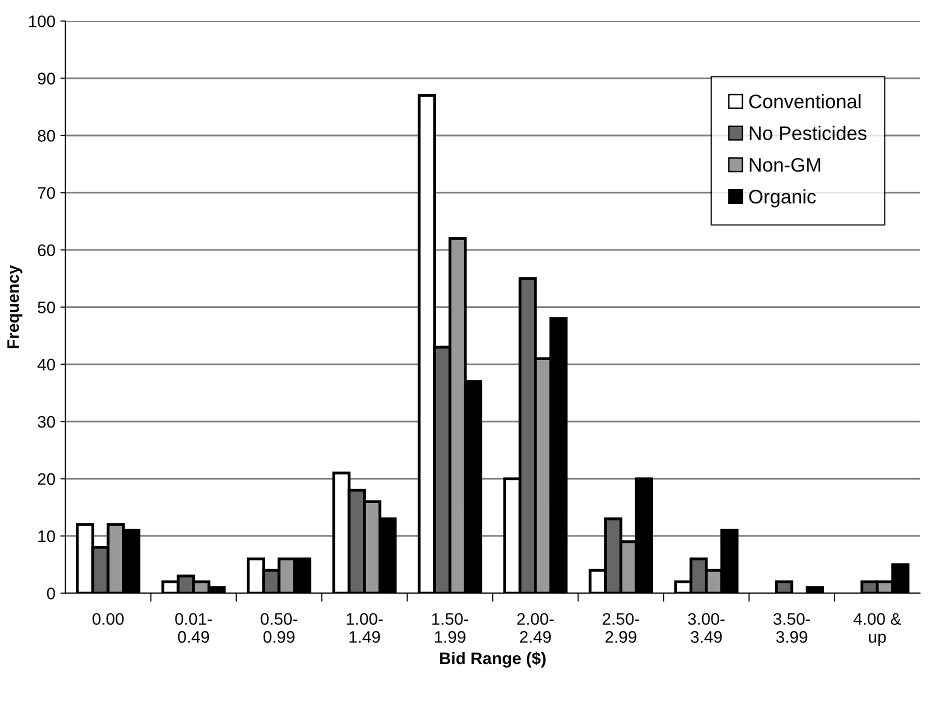 The height and width of the screenshot is (702, 934). I want to click on y-tick-label: 0, so click(51, 594).